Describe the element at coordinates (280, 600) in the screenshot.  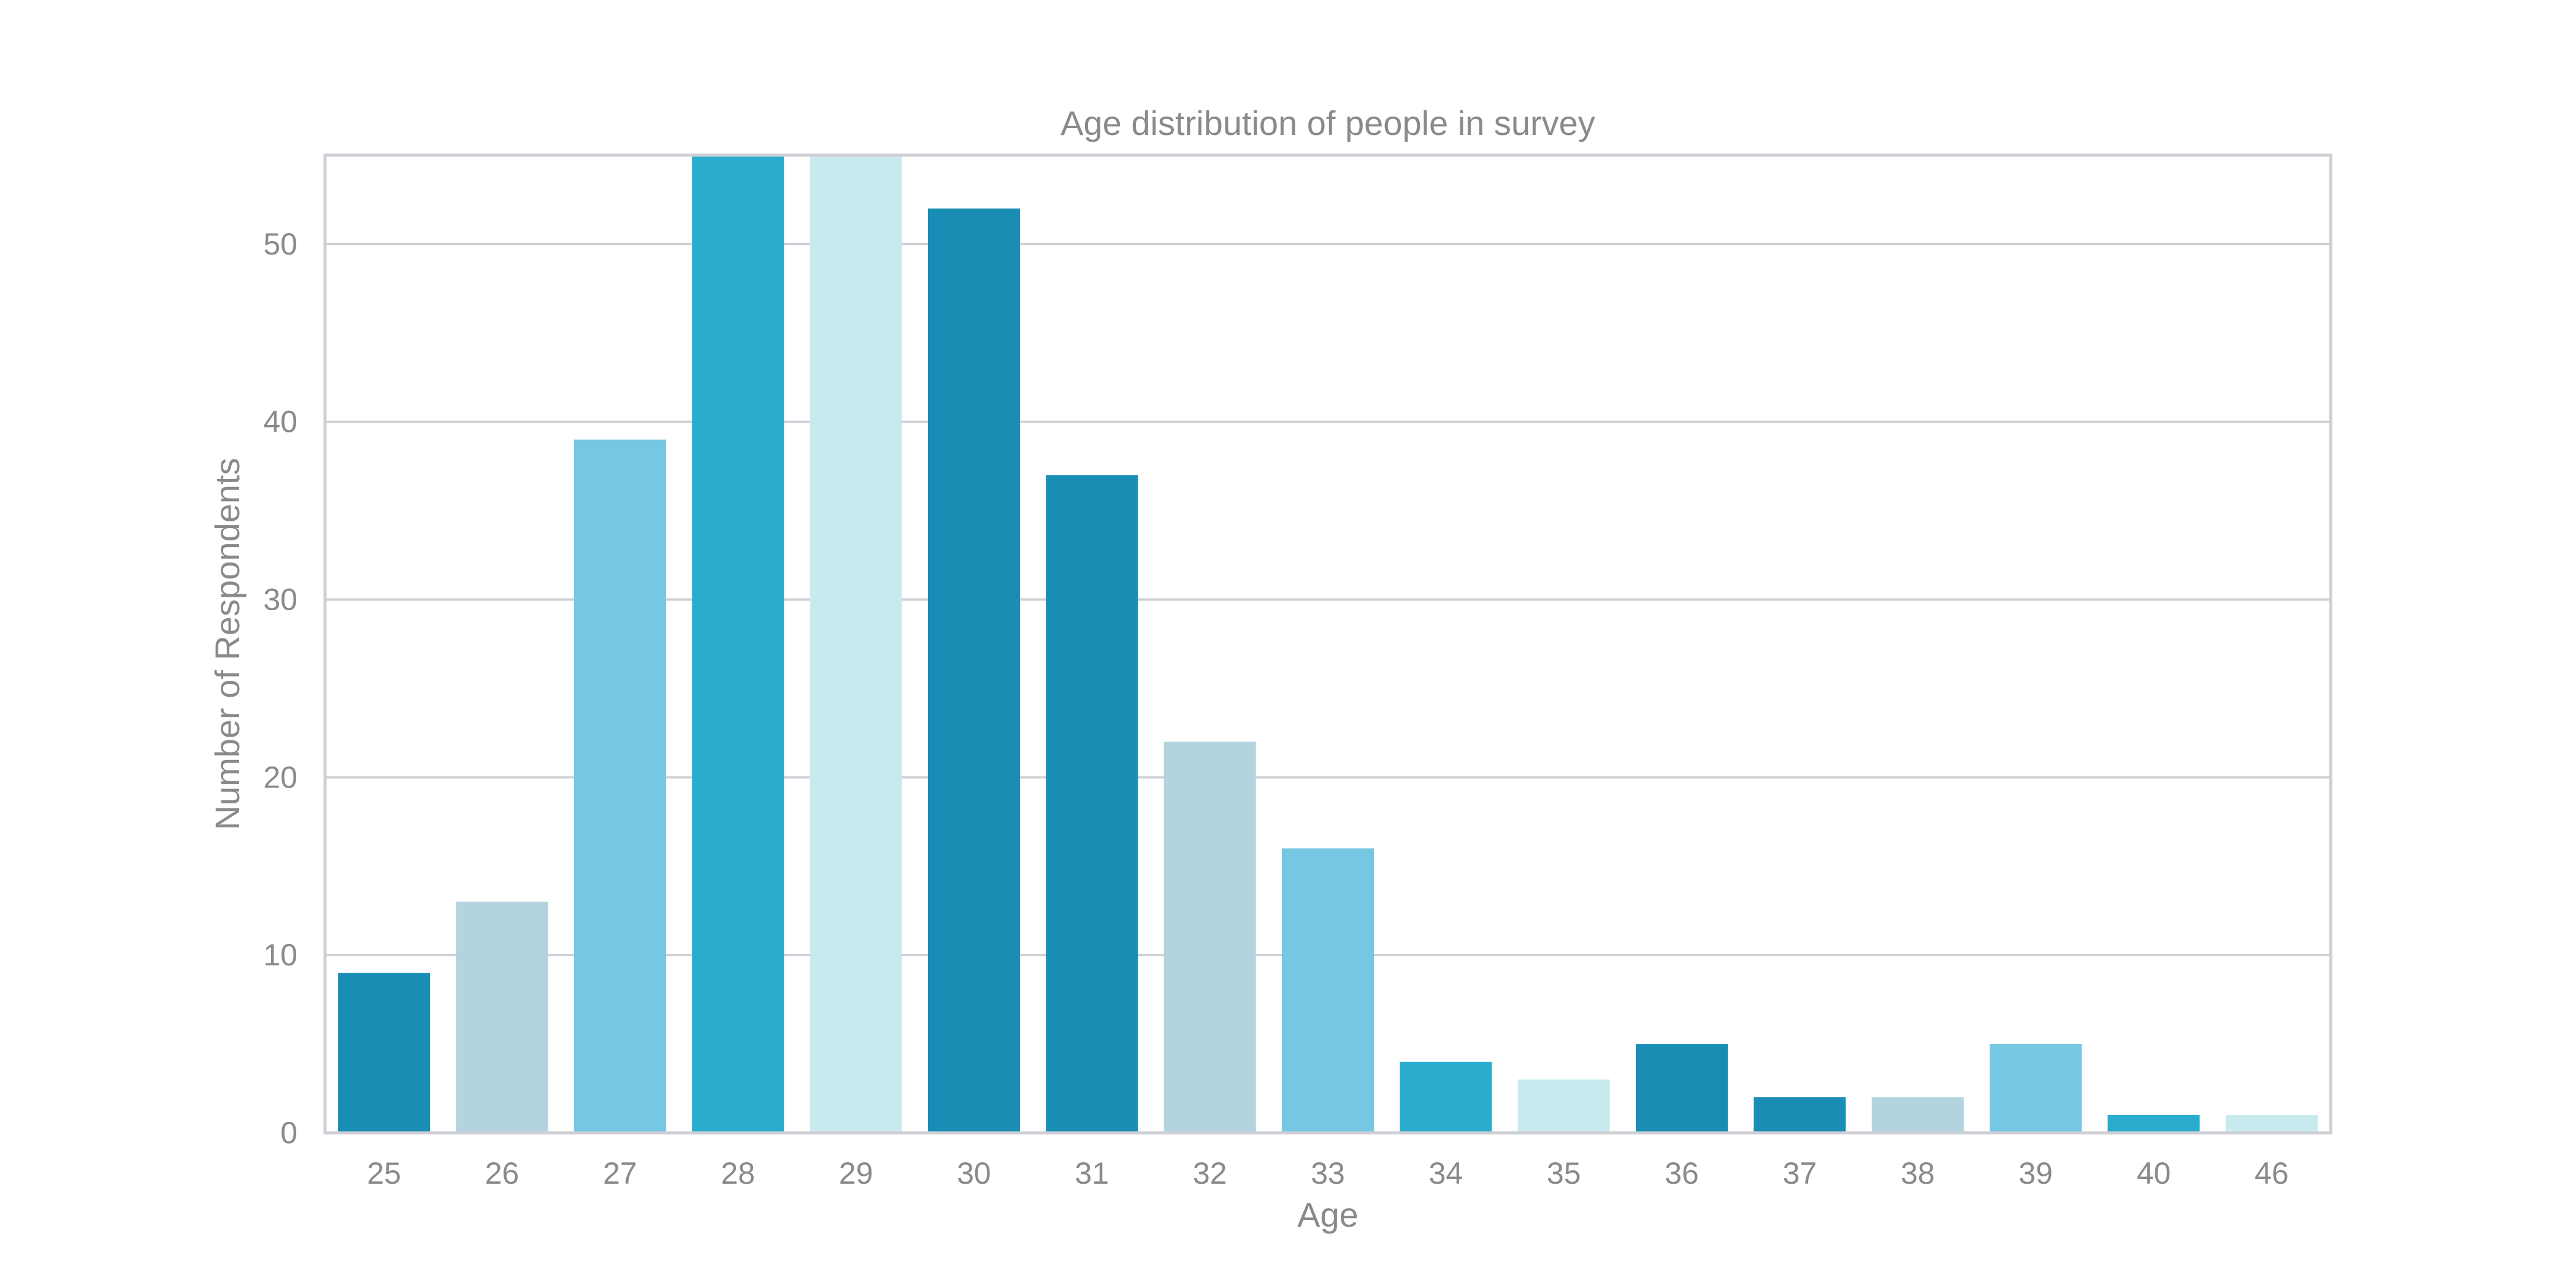
I see `y-tick-label: 30` at that location.